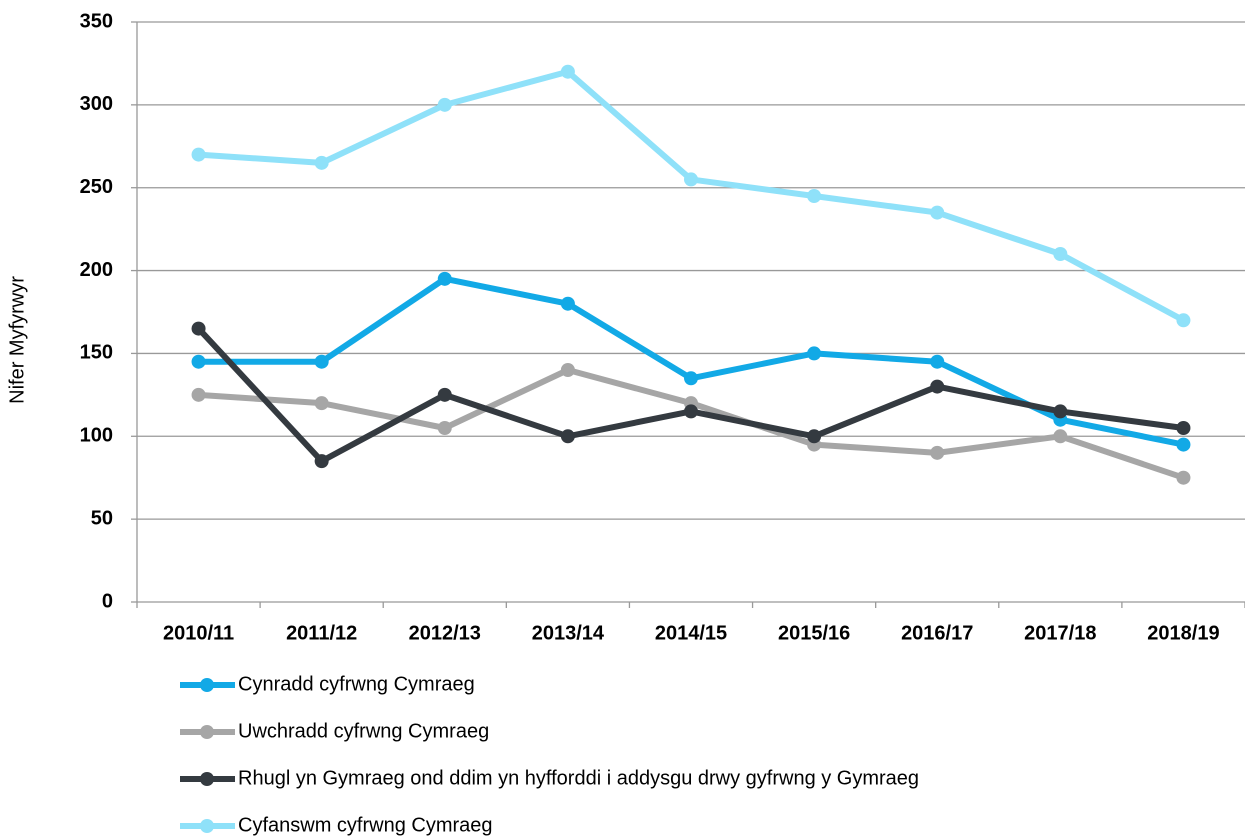 The height and width of the screenshot is (837, 1245). What do you see at coordinates (814, 633) in the screenshot?
I see `x-tick-label: 2015/16` at bounding box center [814, 633].